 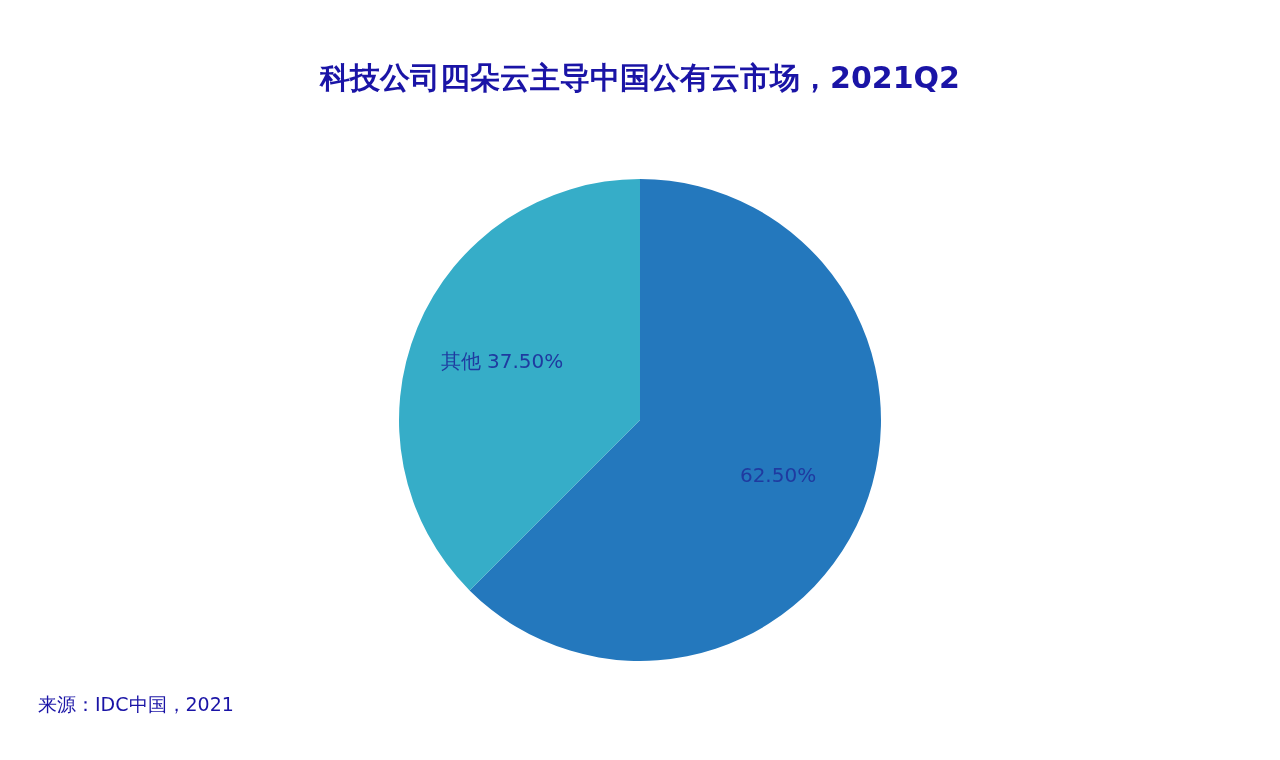 What do you see at coordinates (502, 361) in the screenshot?
I see `slice-label: 其他 37.50%` at bounding box center [502, 361].